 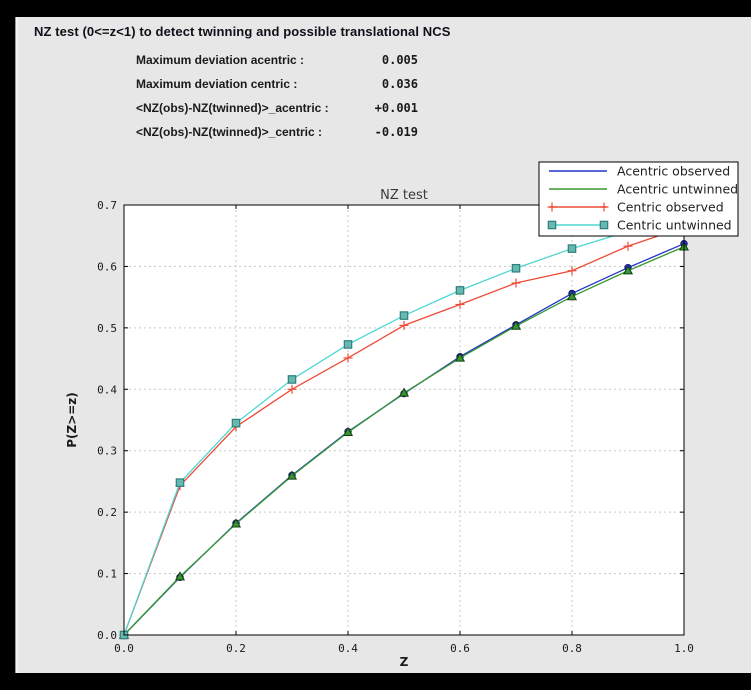 What do you see at coordinates (399, 84) in the screenshot?
I see `stat-value: 0.036` at bounding box center [399, 84].